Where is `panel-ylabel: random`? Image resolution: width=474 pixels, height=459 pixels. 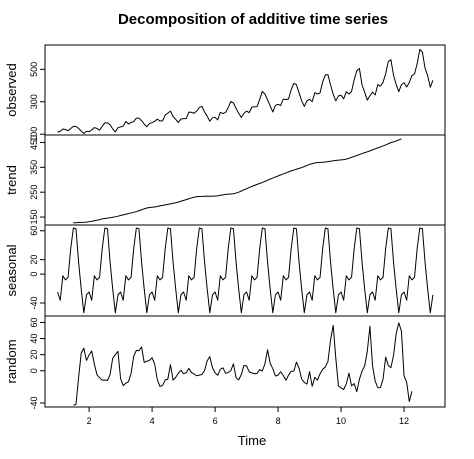
panel-ylabel: random is located at coordinates (11, 361).